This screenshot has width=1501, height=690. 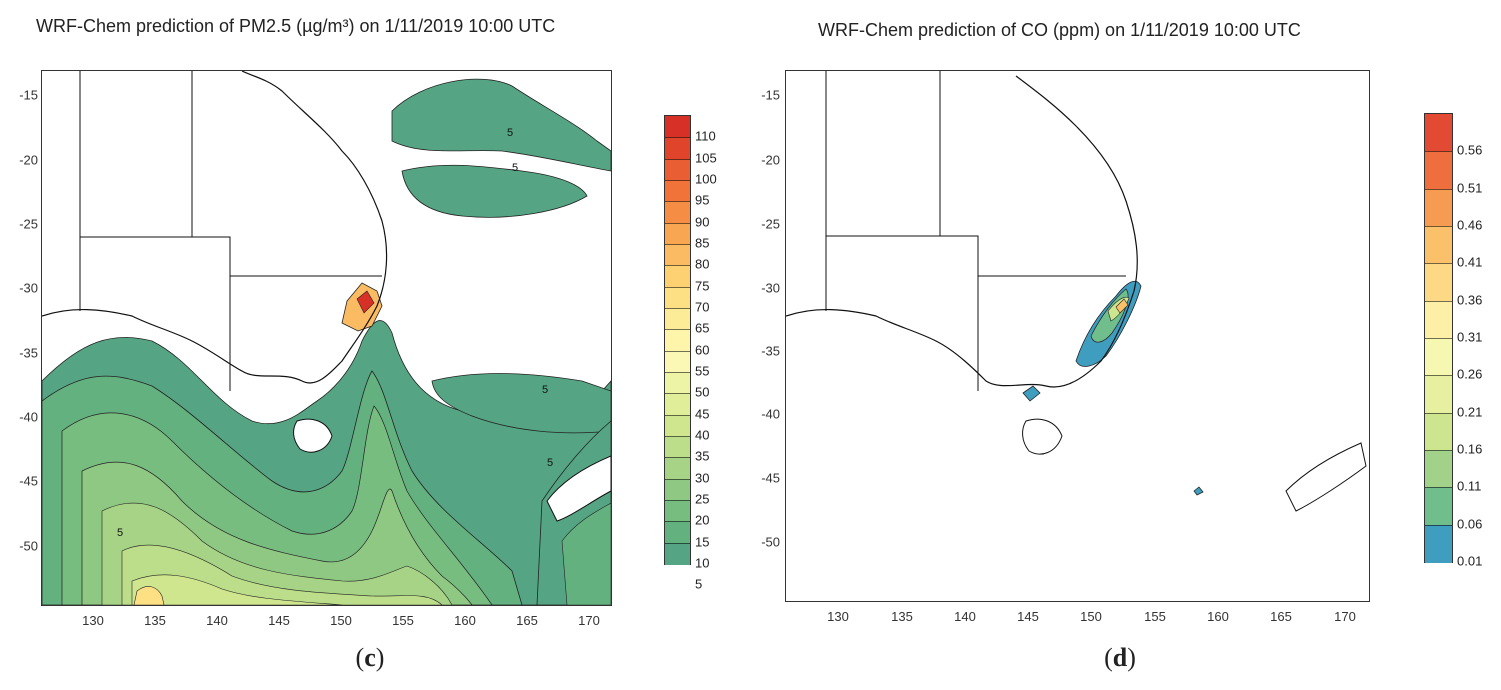 I want to click on pm25-source-core, so click(x=365, y=302).